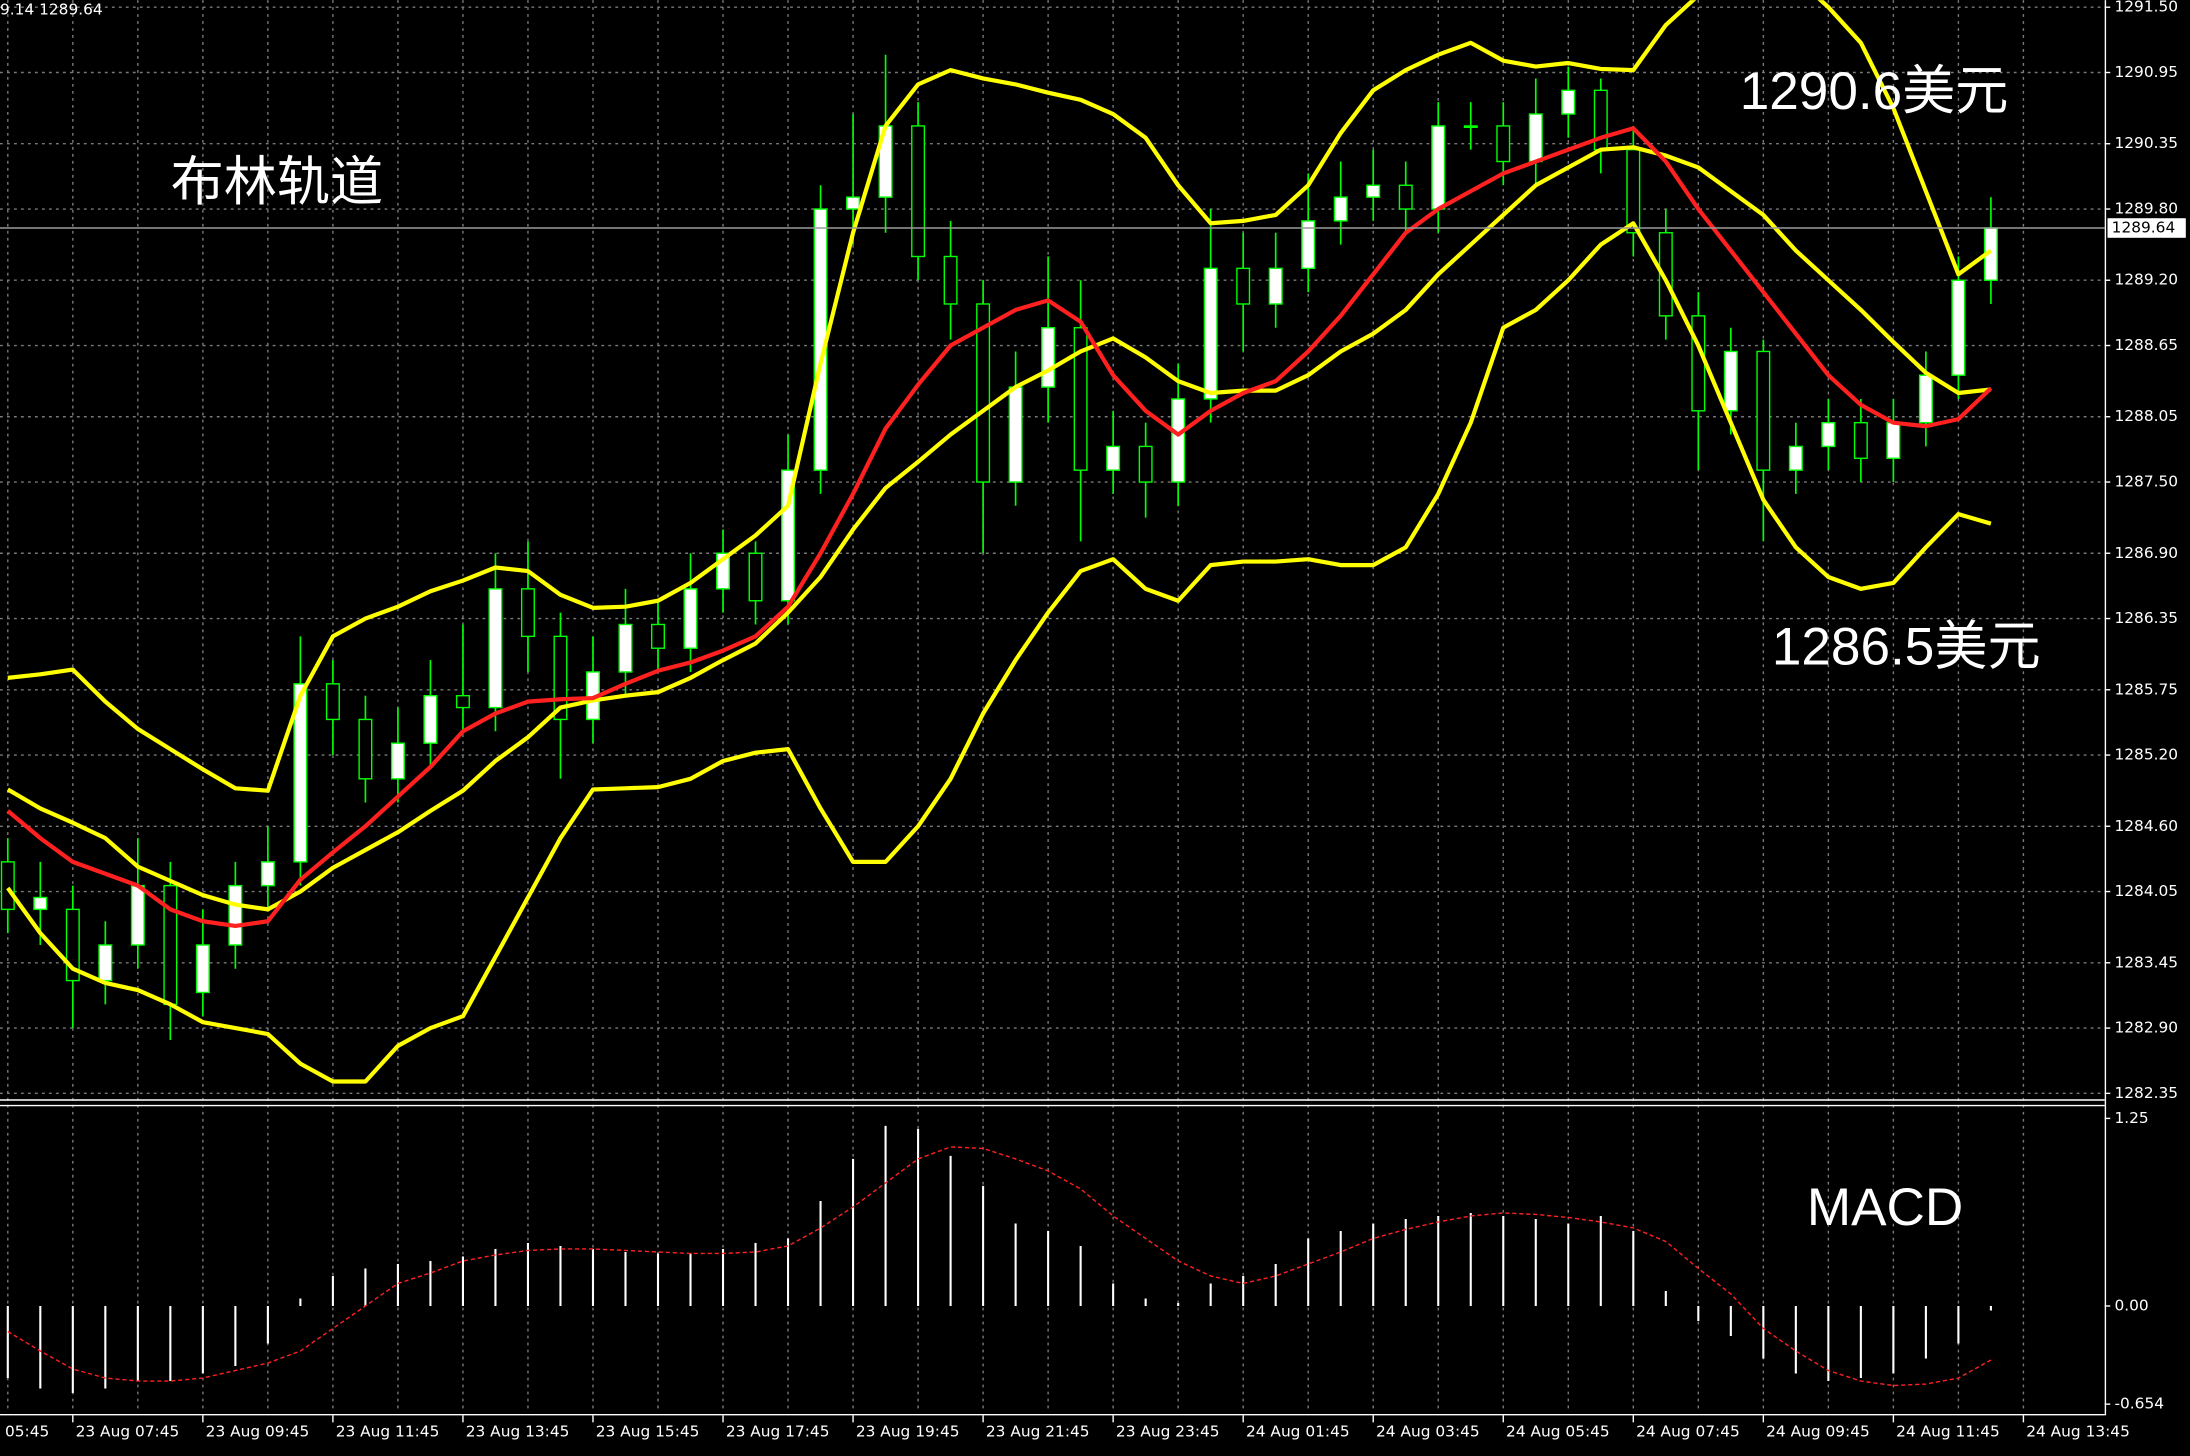 The height and width of the screenshot is (1456, 2190). What do you see at coordinates (2078, 1432) in the screenshot?
I see `x-tick-label: 24 Aug 13:45` at bounding box center [2078, 1432].